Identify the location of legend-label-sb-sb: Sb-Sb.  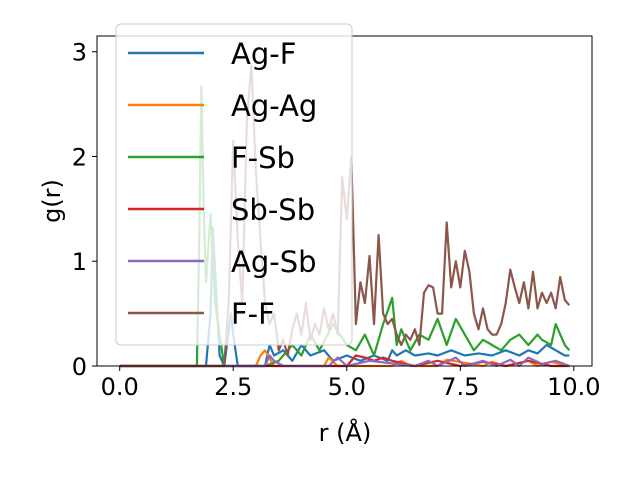
(273, 210).